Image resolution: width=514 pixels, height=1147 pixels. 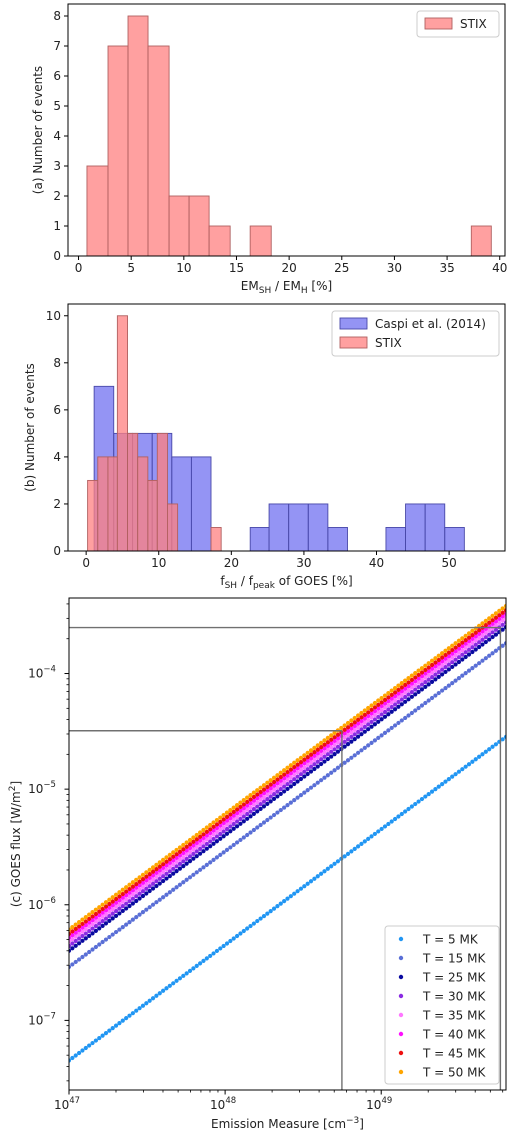 What do you see at coordinates (450, 940) in the screenshot?
I see `legend-label: T = 5 MK` at bounding box center [450, 940].